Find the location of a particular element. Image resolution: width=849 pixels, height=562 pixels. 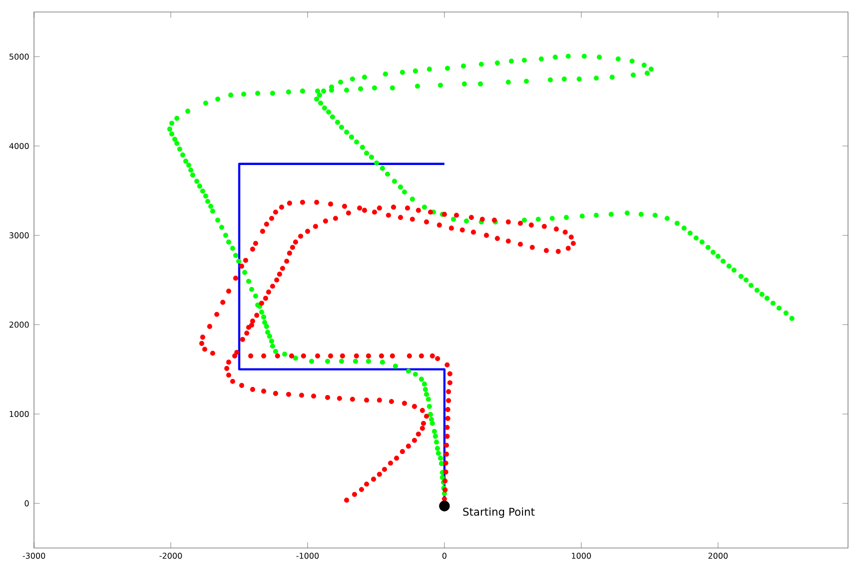

y-tick-label: 0 is located at coordinates (26, 503).